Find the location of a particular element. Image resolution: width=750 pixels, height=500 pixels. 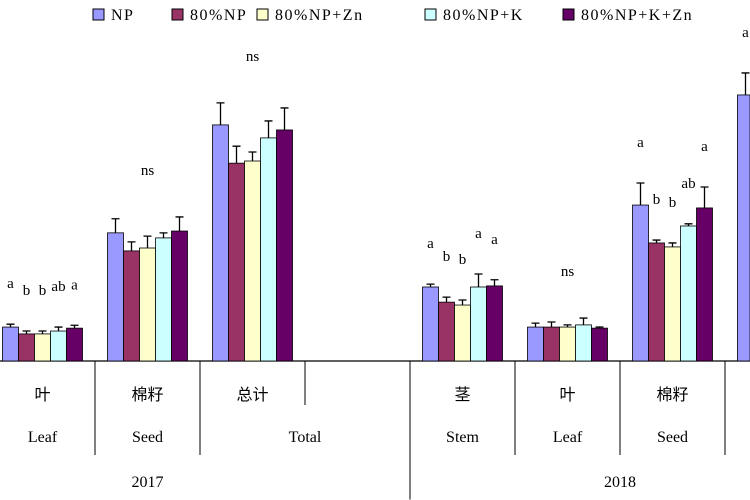

significance-letter-2018-stem-np: a is located at coordinates (430, 244).